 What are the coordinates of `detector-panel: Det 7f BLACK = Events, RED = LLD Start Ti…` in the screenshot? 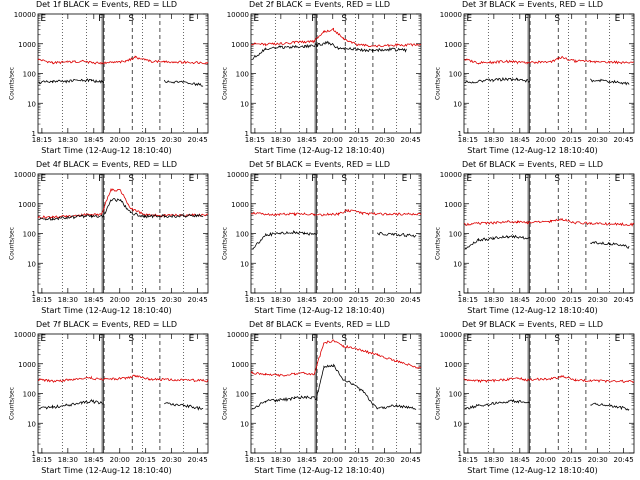 It's located at (106, 400).